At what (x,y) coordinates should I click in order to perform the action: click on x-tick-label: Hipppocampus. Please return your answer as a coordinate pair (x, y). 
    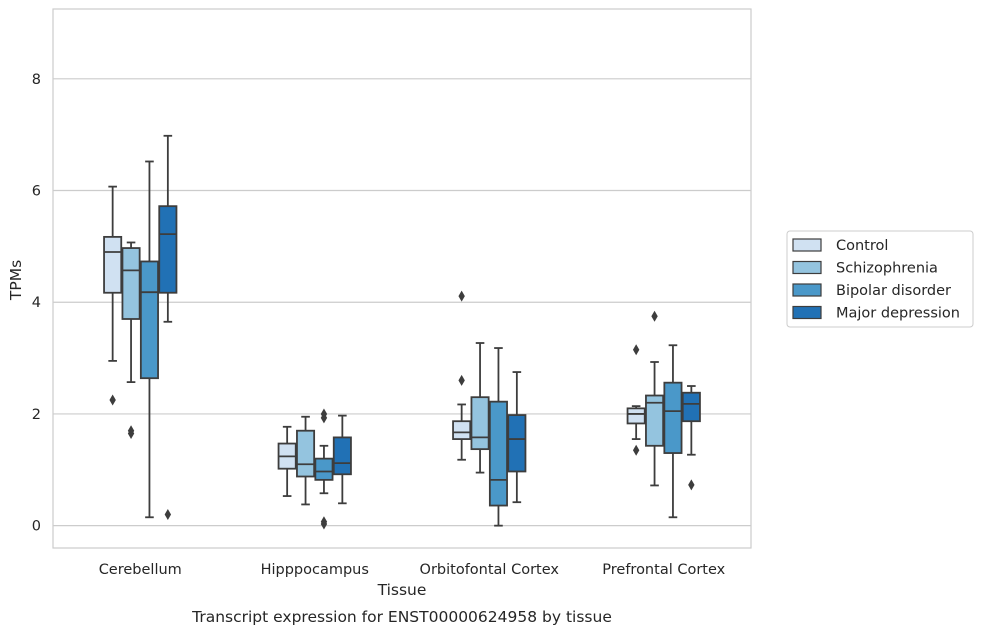
    Looking at the image, I should click on (315, 570).